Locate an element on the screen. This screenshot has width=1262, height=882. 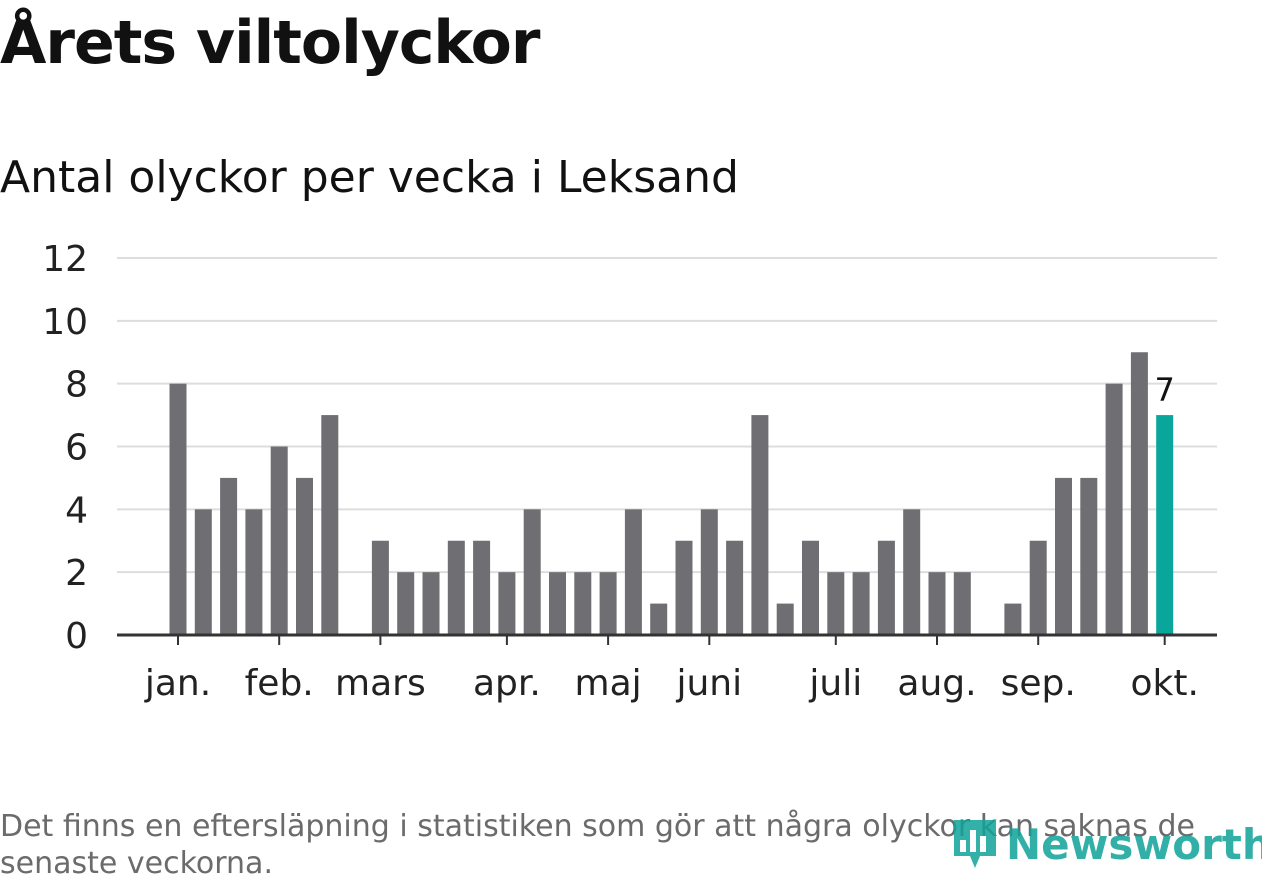
x-tick-label: apr. is located at coordinates (507, 683).